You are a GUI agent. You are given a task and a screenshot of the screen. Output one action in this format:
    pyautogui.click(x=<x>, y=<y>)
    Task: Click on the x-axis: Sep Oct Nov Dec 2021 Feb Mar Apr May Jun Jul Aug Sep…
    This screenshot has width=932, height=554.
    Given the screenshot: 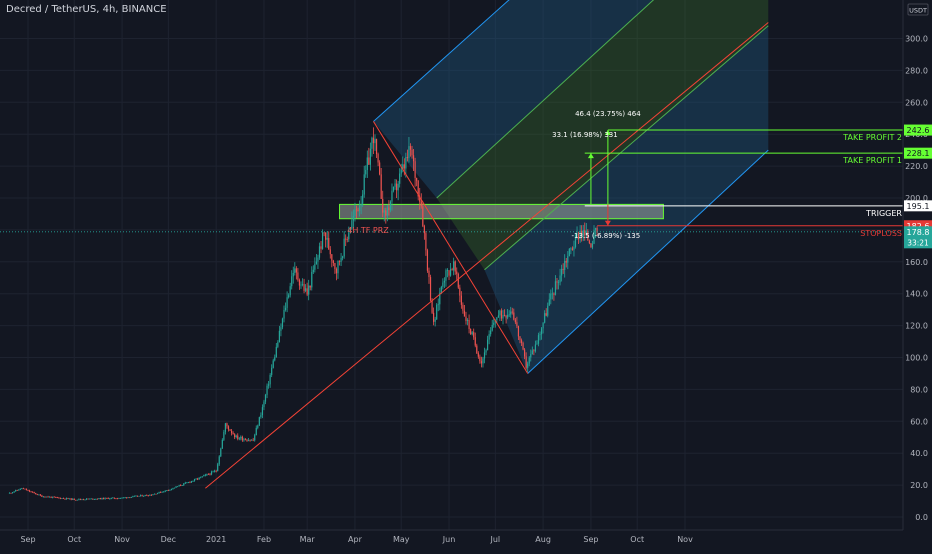 What is the action you would take?
    pyautogui.click(x=451, y=536)
    